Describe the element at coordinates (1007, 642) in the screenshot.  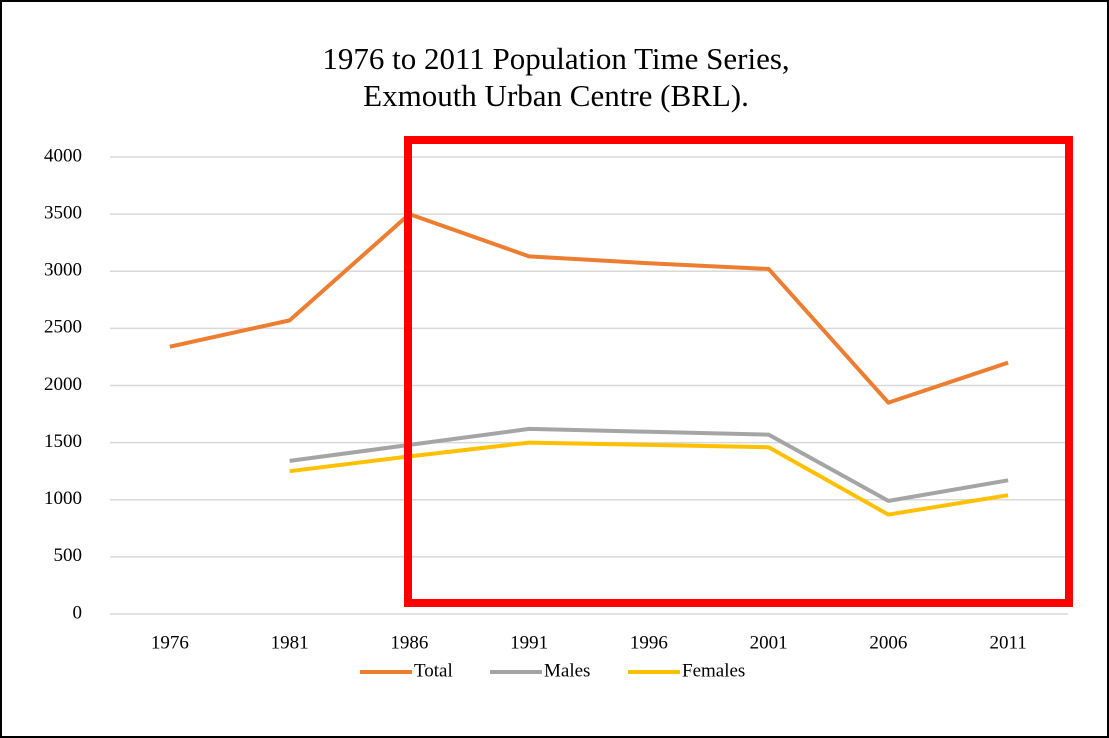
I see `x-tick-label: 2011` at that location.